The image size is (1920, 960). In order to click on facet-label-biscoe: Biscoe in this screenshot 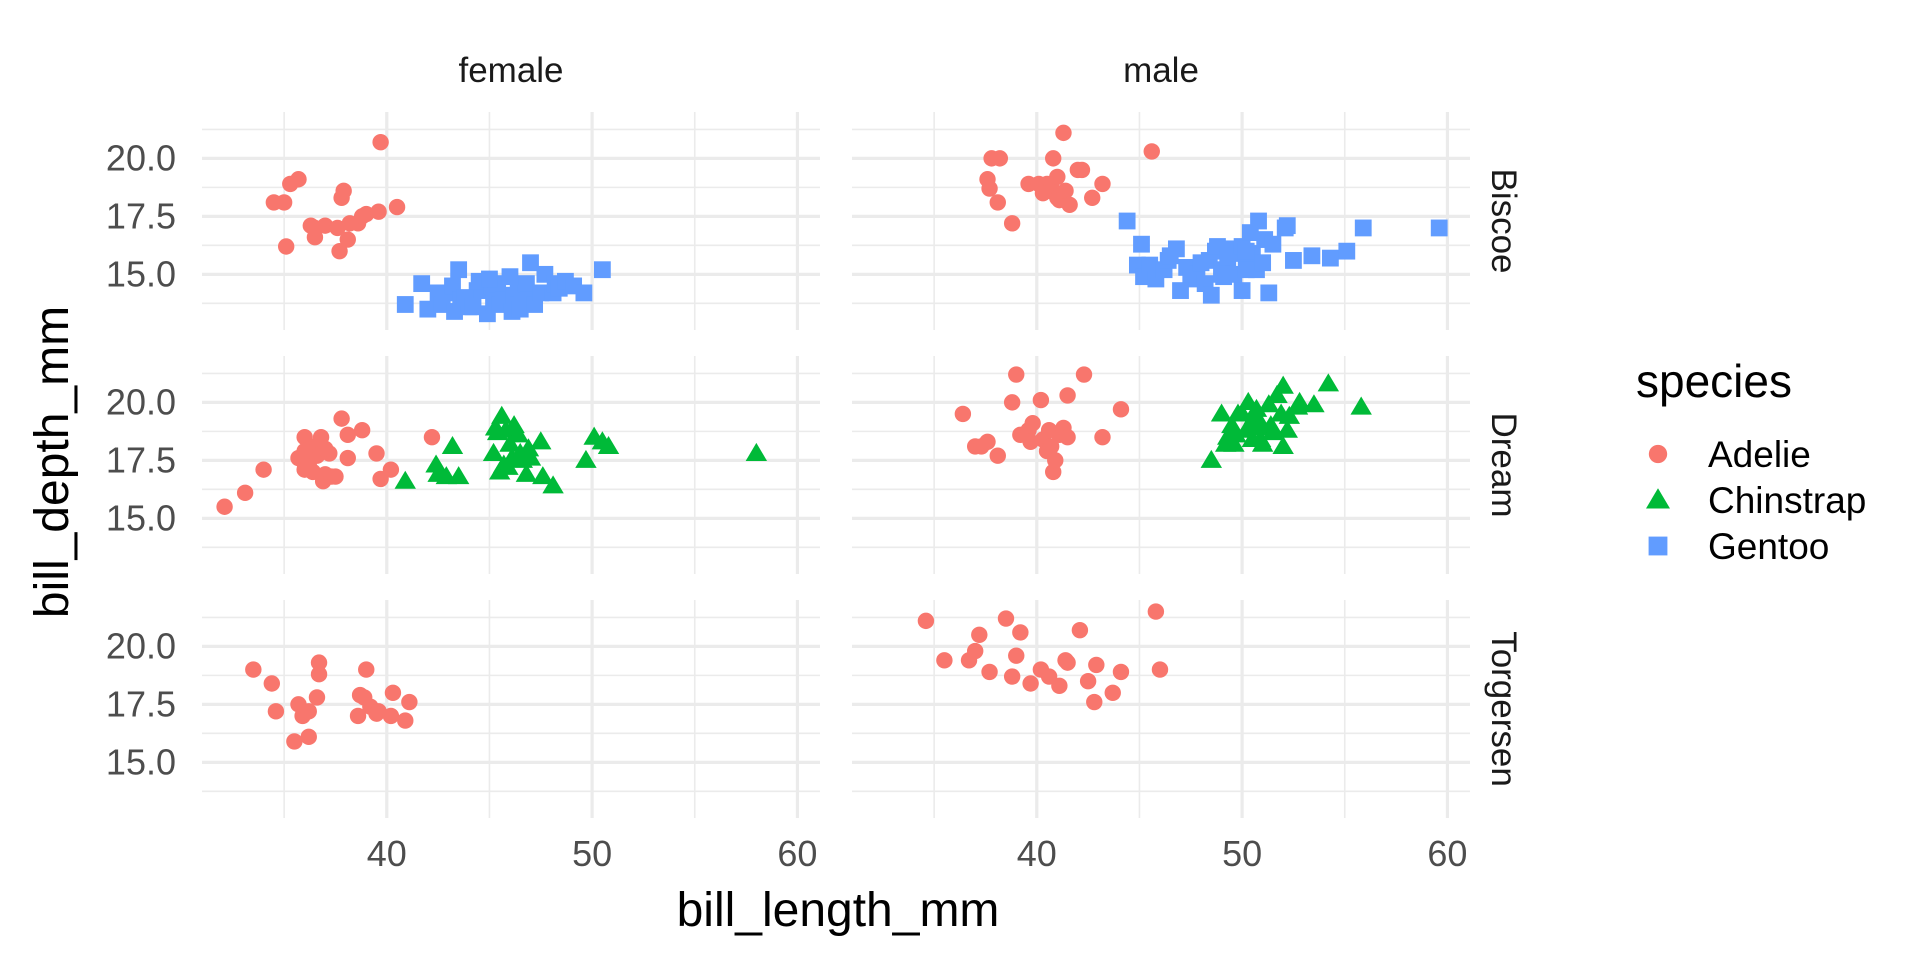, I will do `click(1503, 220)`.